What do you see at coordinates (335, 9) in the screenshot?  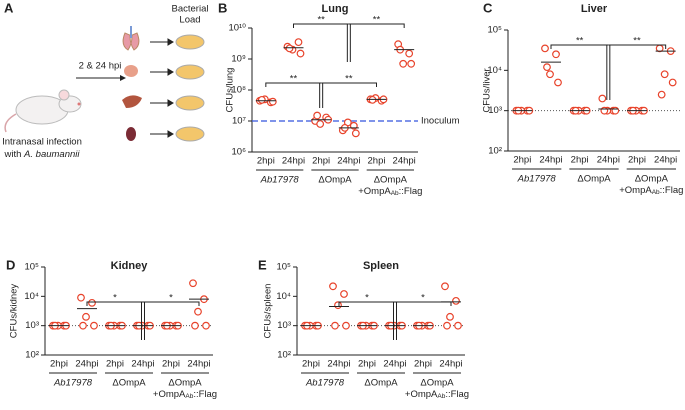 I see `chart-title: Lung` at bounding box center [335, 9].